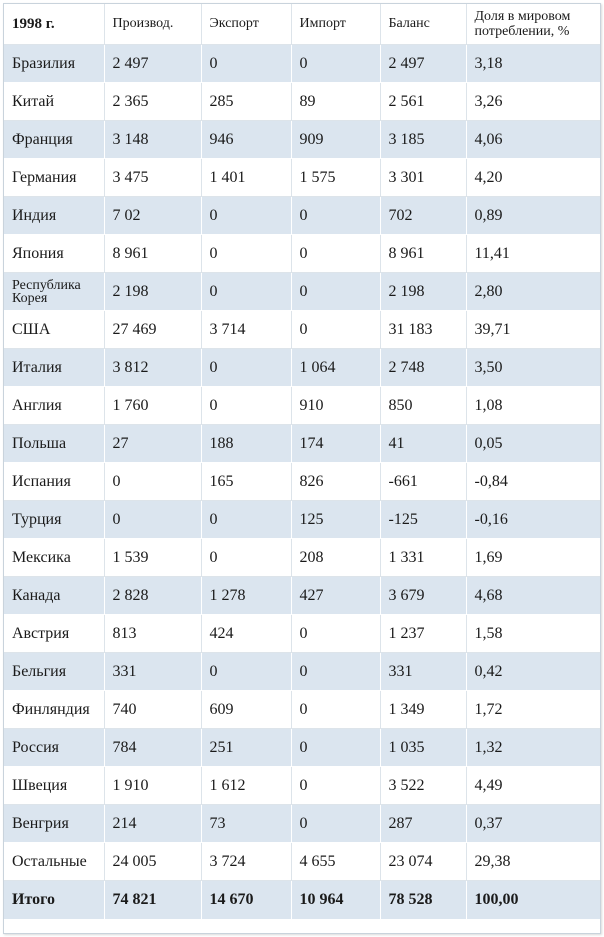 The height and width of the screenshot is (937, 604). What do you see at coordinates (533, 557) in the screenshot?
I see `world-share-cell: 1,69` at bounding box center [533, 557].